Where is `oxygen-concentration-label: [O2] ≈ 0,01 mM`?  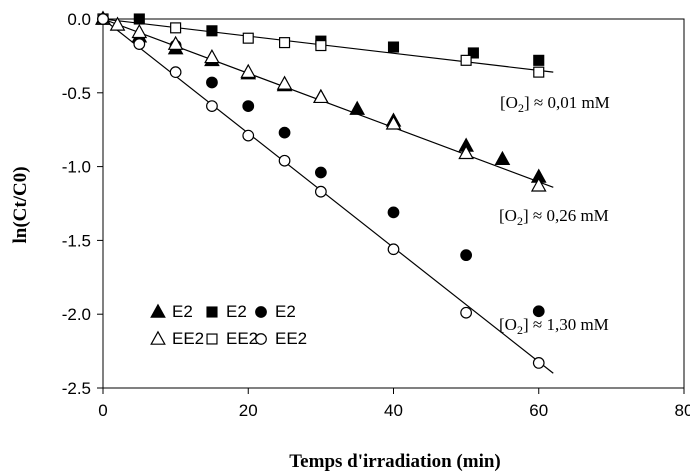
oxygen-concentration-label: [O2] ≈ 0,01 mM is located at coordinates (555, 104).